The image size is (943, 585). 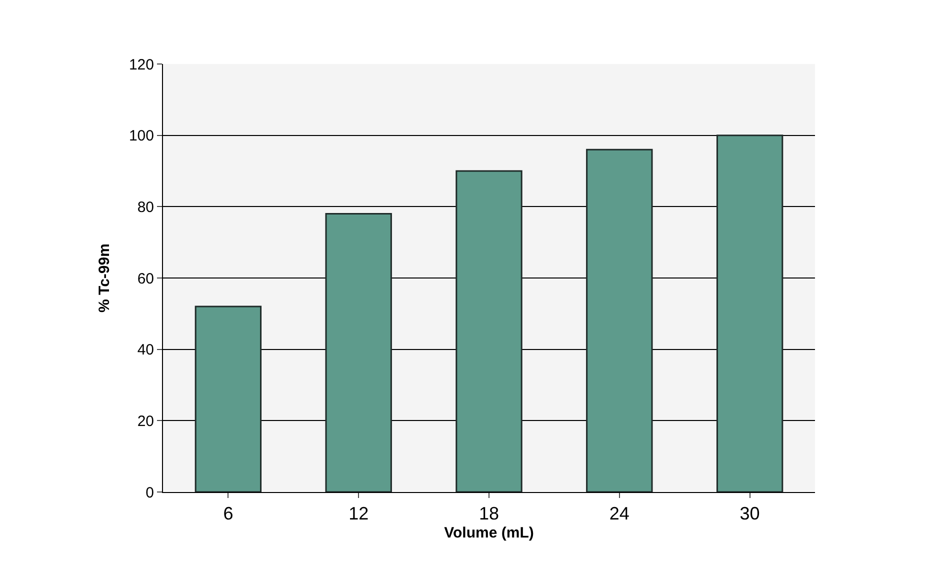 What do you see at coordinates (750, 514) in the screenshot?
I see `x-tick-label: 30` at bounding box center [750, 514].